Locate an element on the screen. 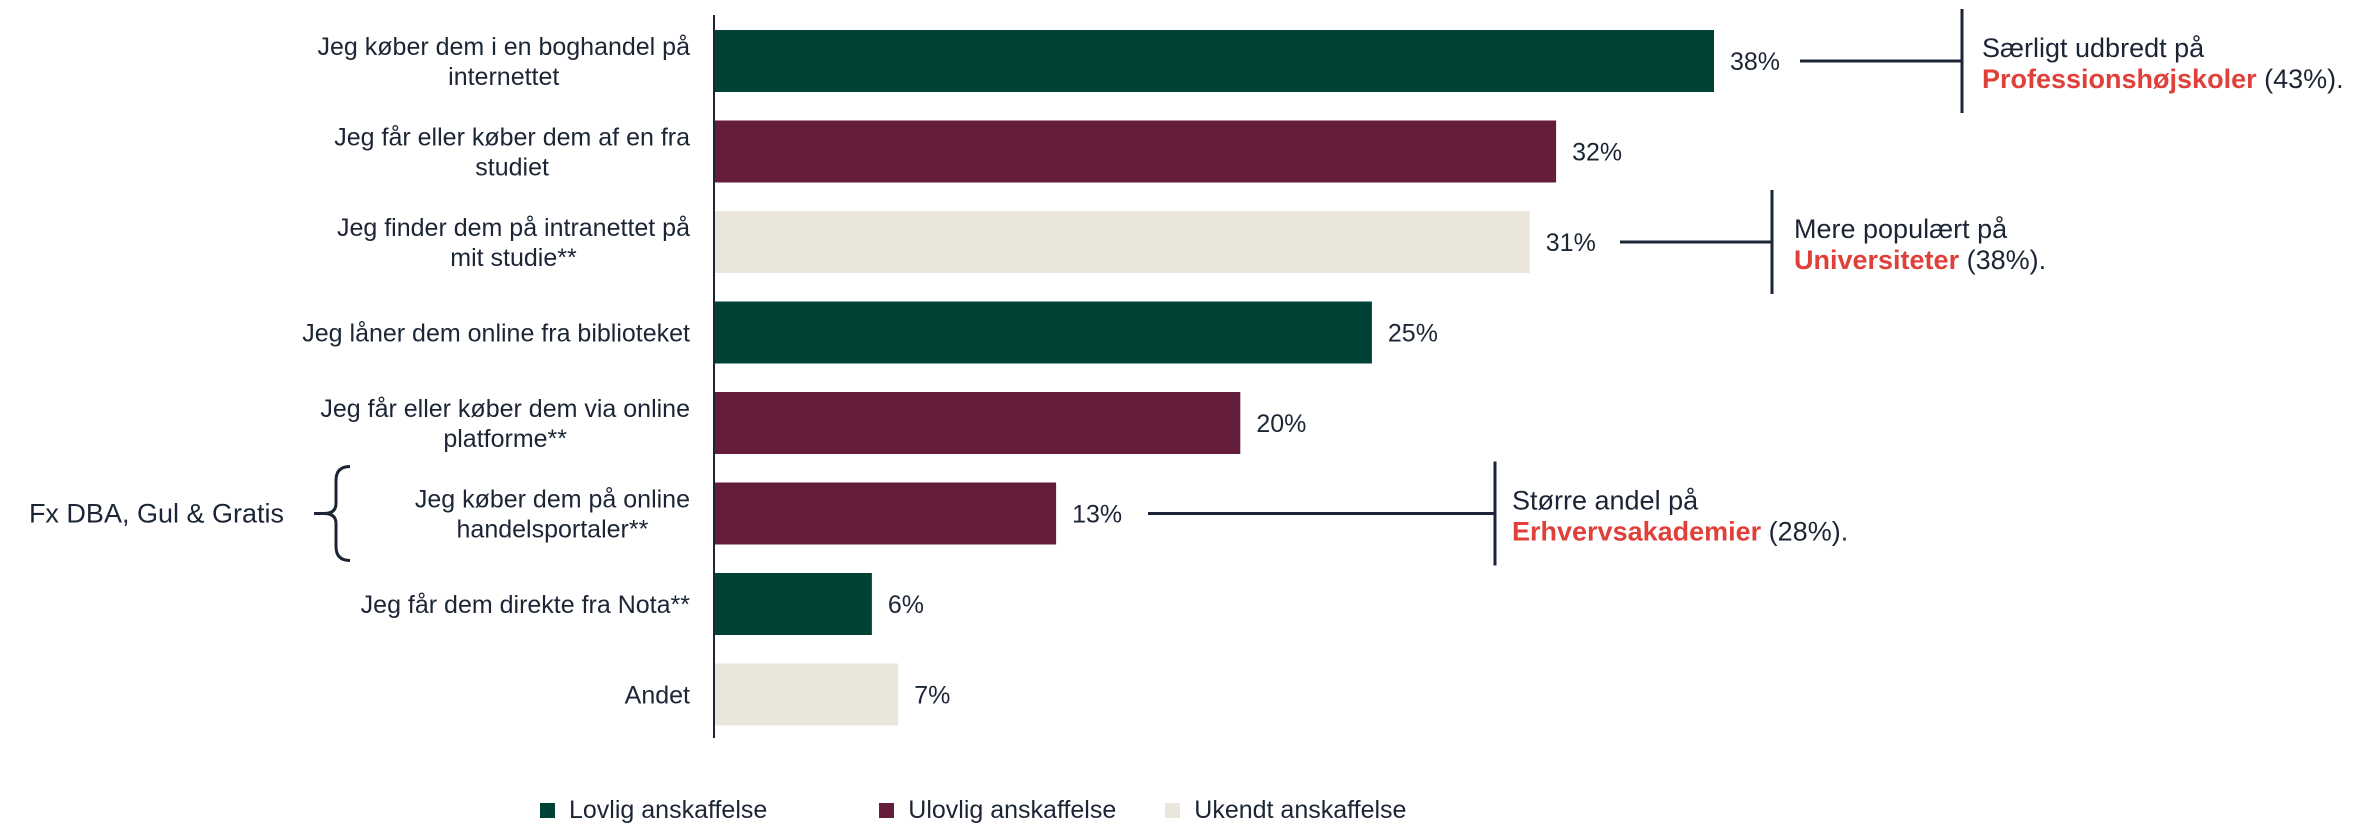 This screenshot has width=2377, height=825. category-label-line: Jeg finder dem på intranettet på is located at coordinates (513, 228).